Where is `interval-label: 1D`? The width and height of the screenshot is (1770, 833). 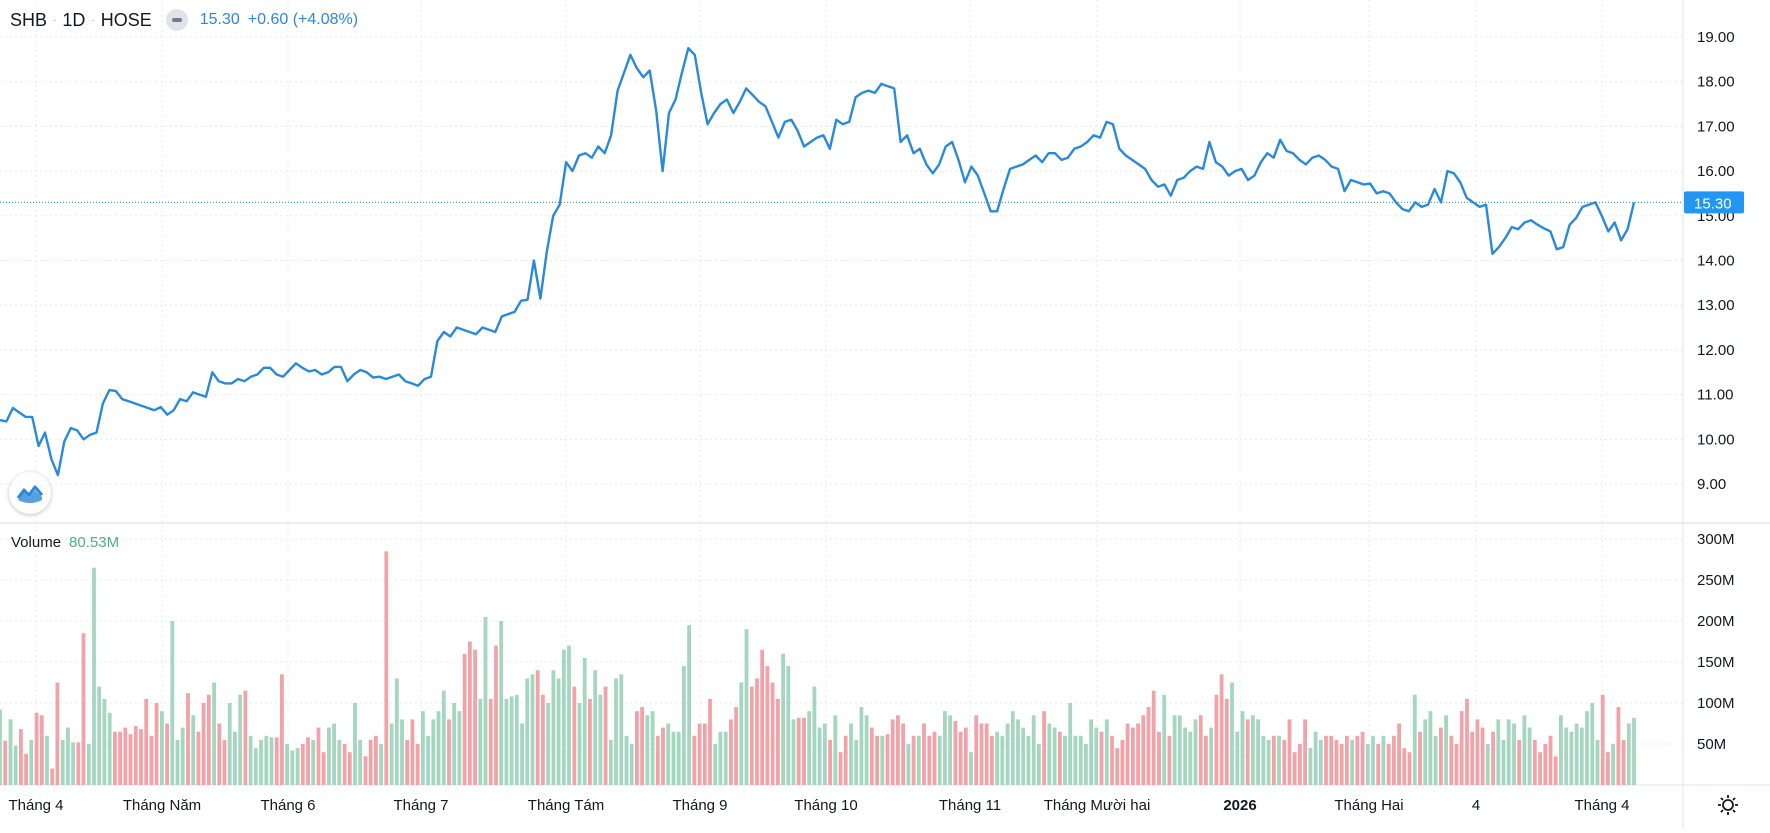
interval-label: 1D is located at coordinates (74, 19).